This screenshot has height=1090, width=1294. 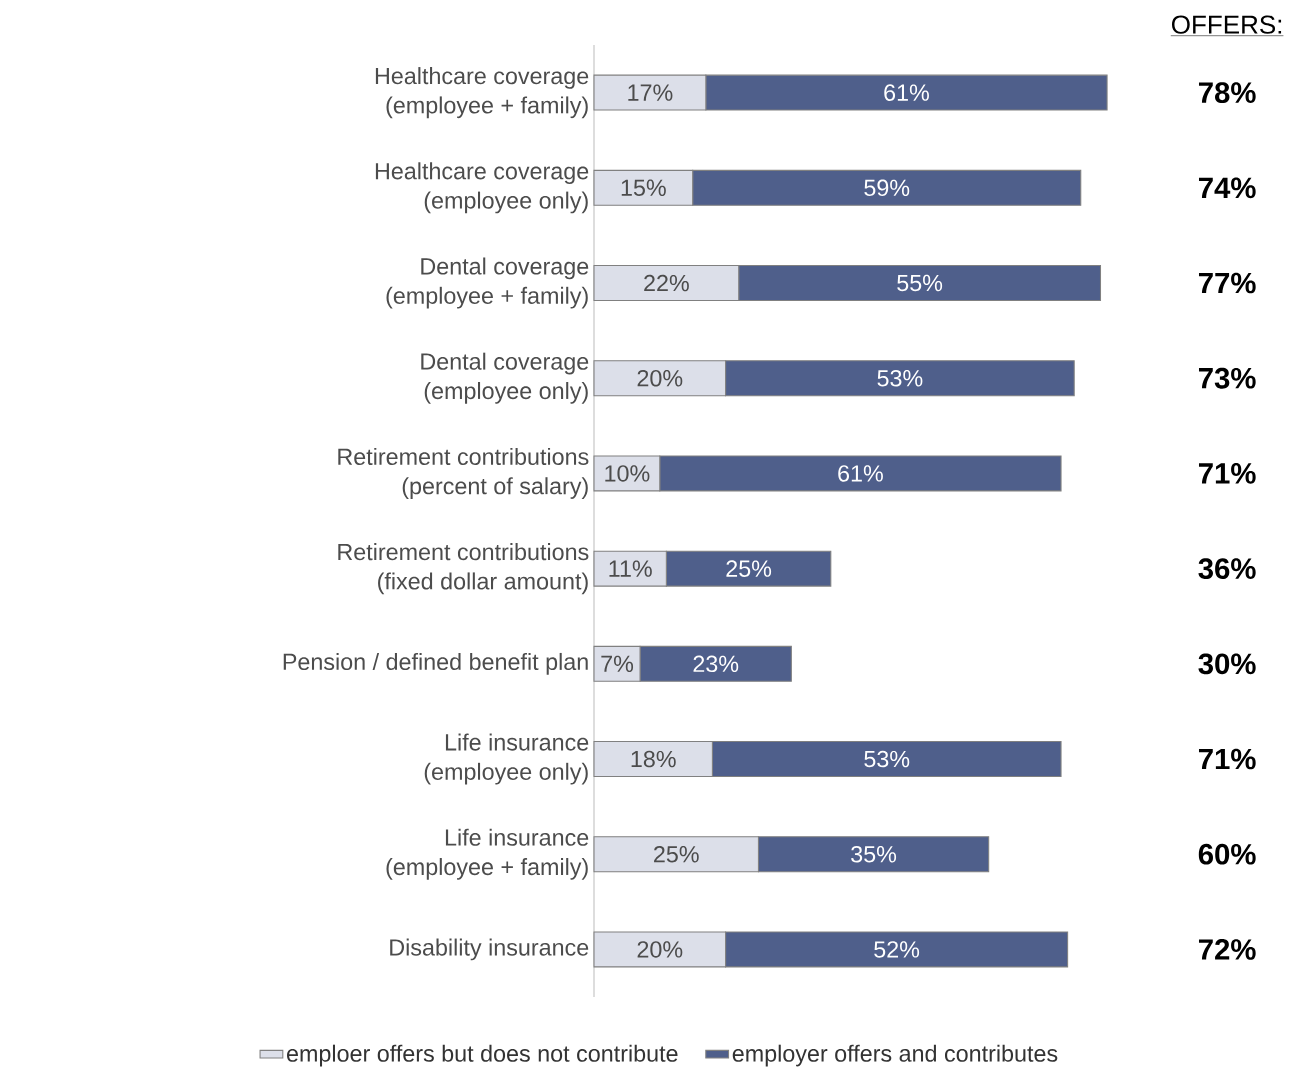 What do you see at coordinates (1226, 24) in the screenshot?
I see `text: OFFERS:` at bounding box center [1226, 24].